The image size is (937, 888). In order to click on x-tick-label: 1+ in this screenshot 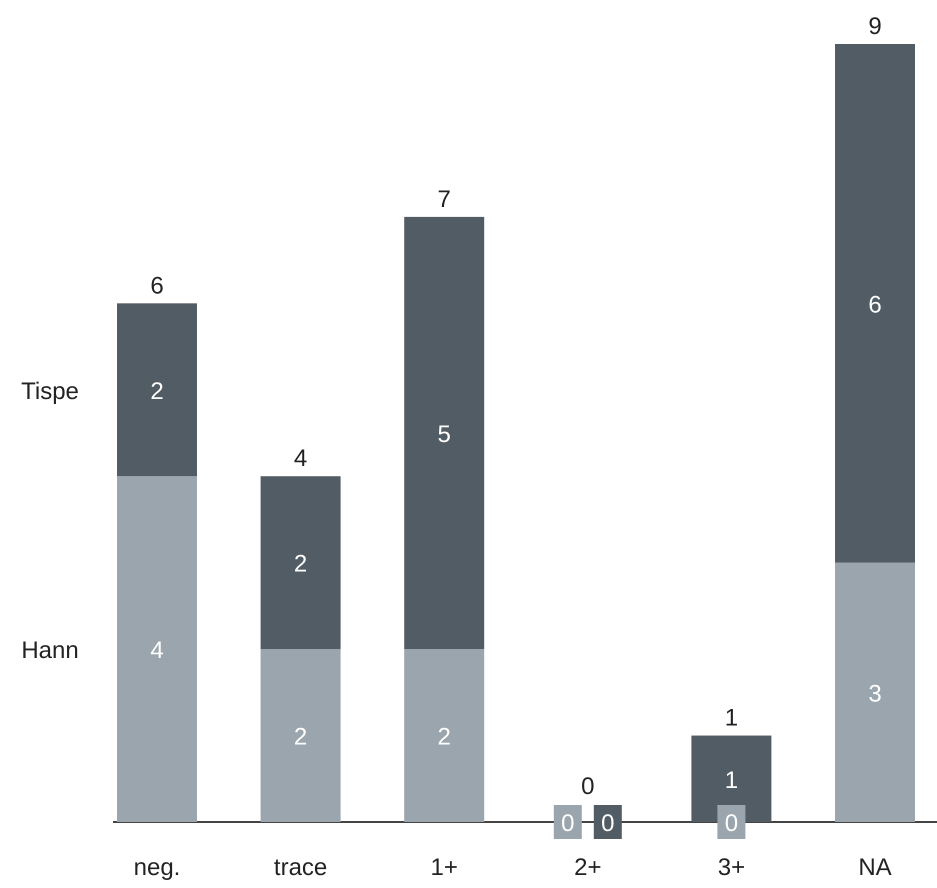, I will do `click(444, 868)`.